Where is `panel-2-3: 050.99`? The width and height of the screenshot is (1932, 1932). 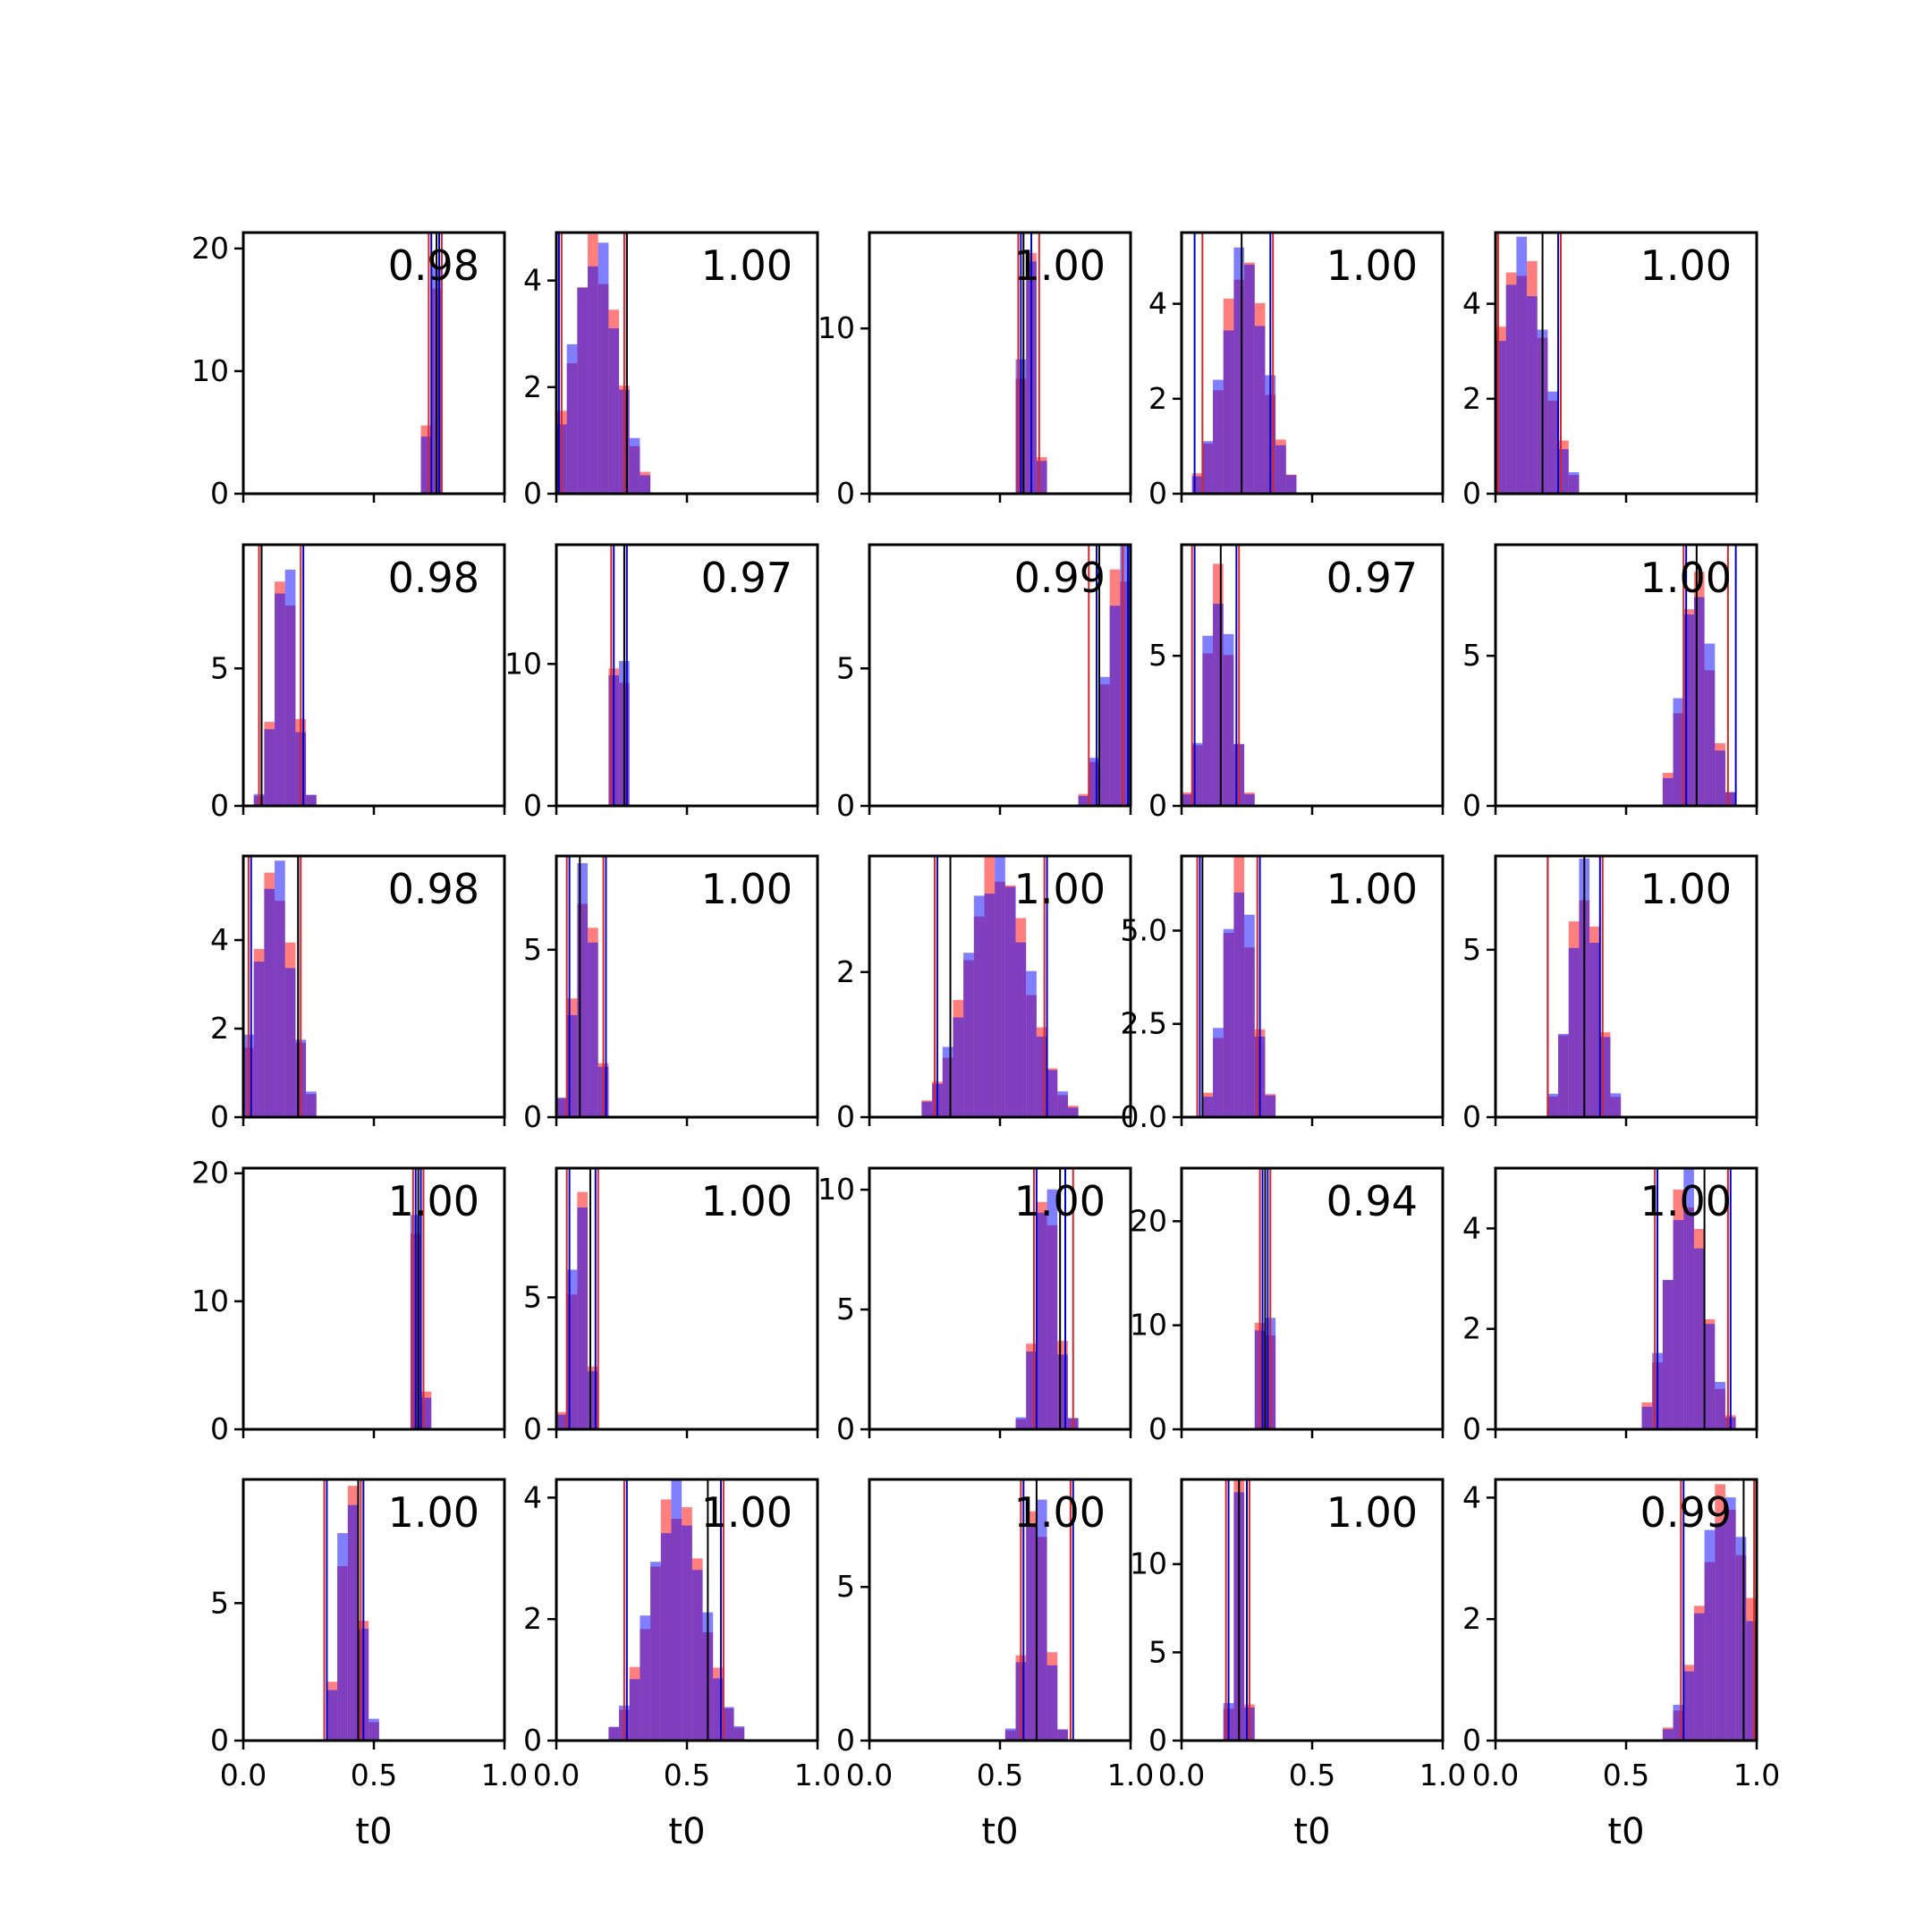 panel-2-3: 050.99 is located at coordinates (984, 683).